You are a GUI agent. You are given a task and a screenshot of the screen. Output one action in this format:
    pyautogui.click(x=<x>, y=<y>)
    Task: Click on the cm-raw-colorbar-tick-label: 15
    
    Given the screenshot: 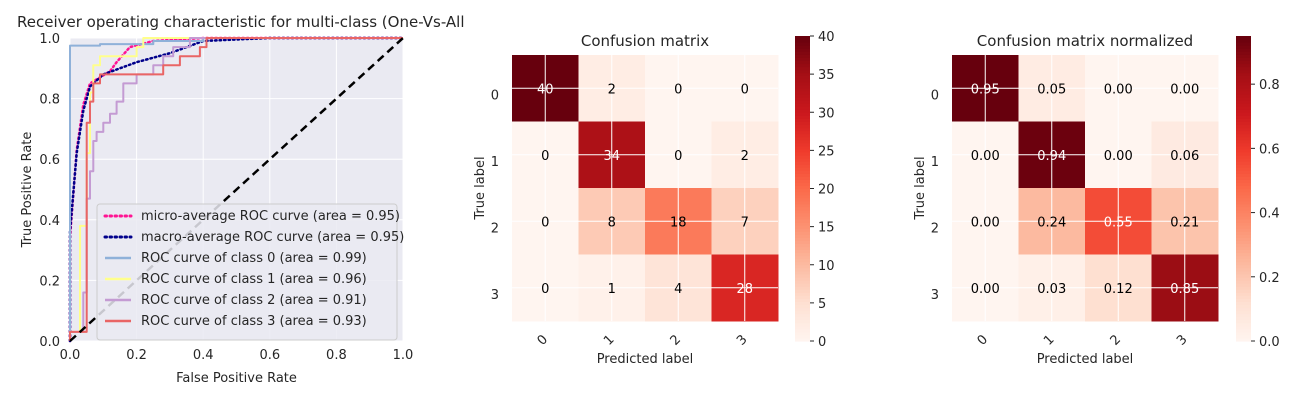 What is the action you would take?
    pyautogui.click(x=826, y=228)
    